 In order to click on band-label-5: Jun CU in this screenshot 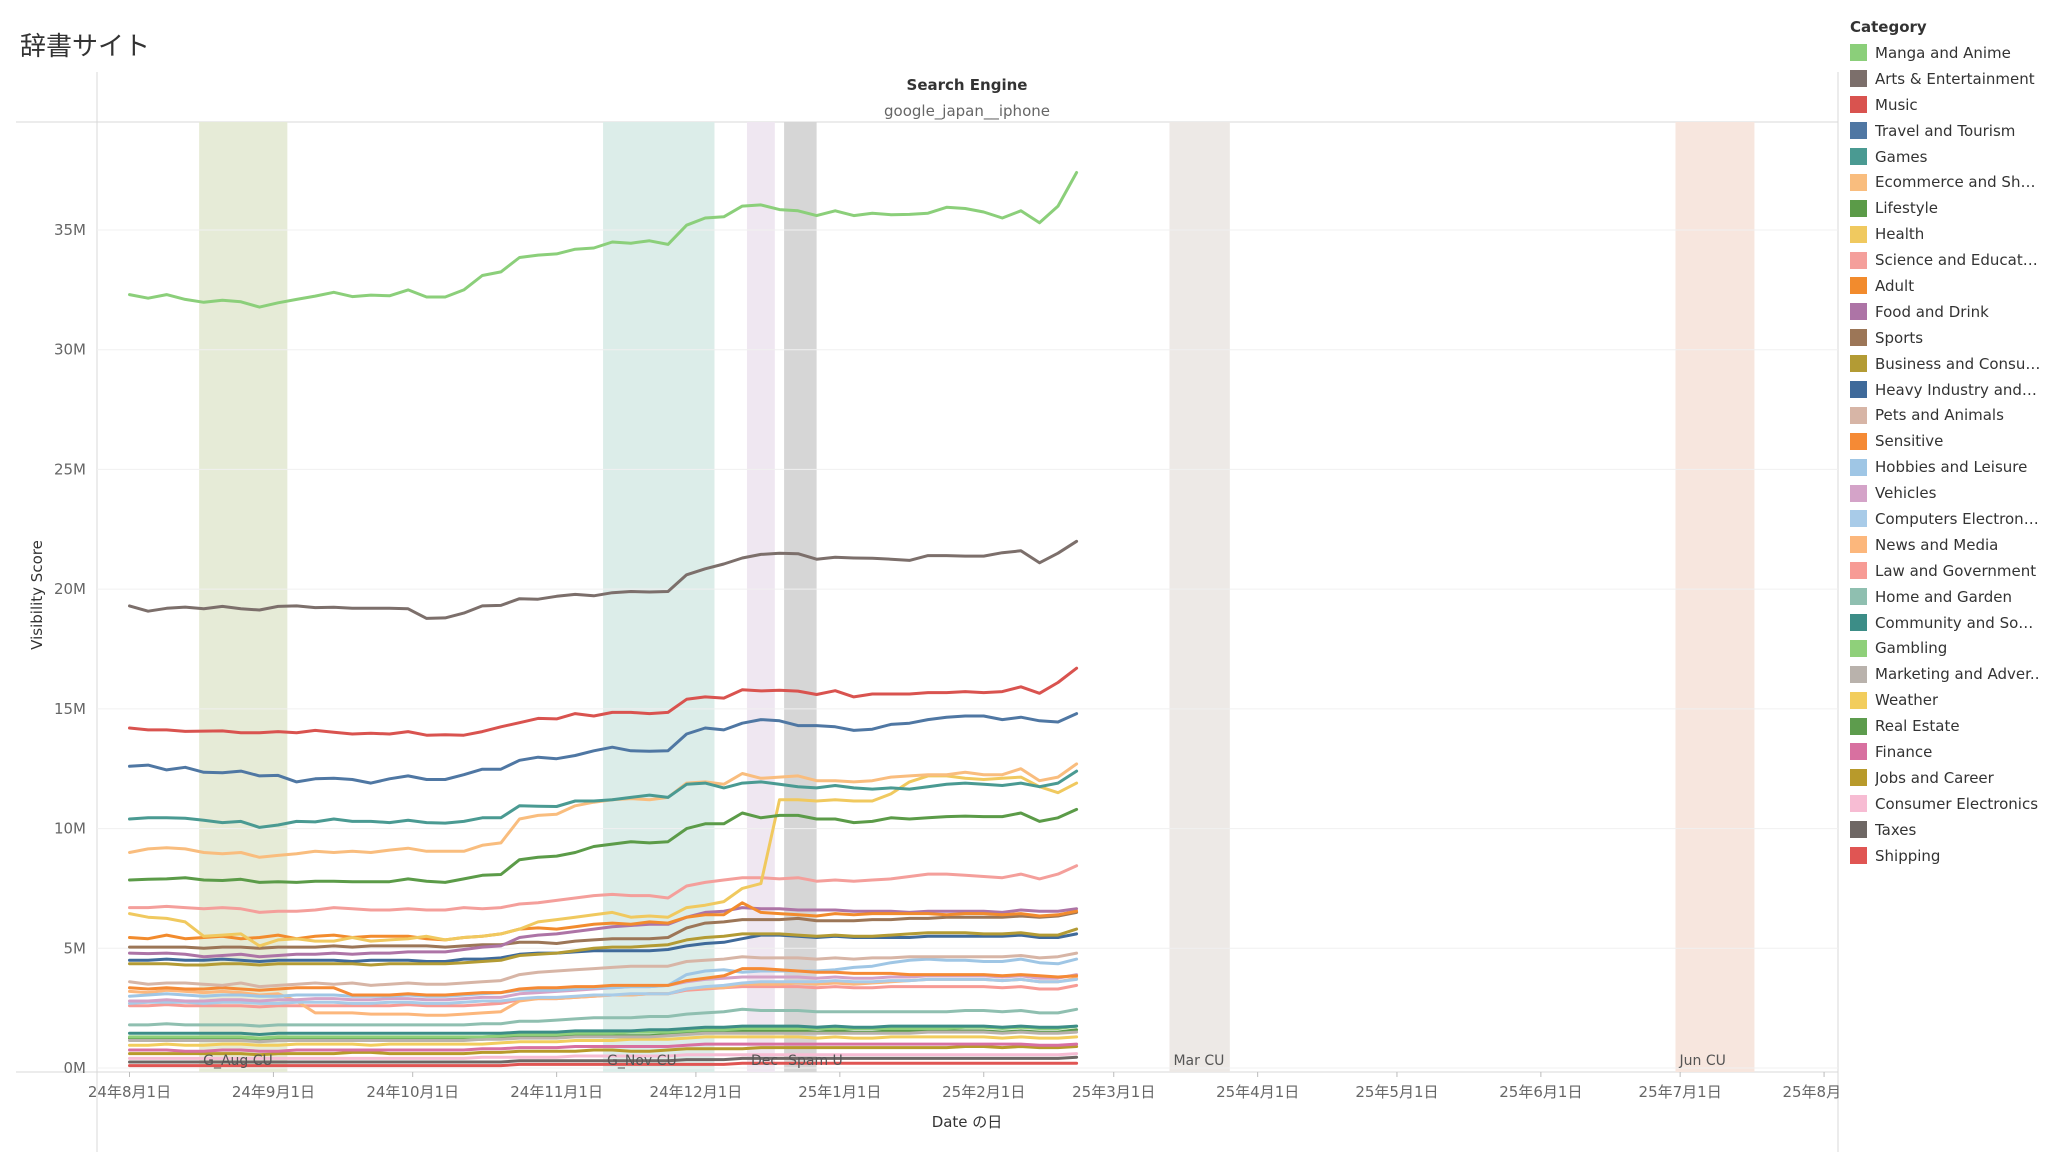, I will do `click(1702, 1061)`.